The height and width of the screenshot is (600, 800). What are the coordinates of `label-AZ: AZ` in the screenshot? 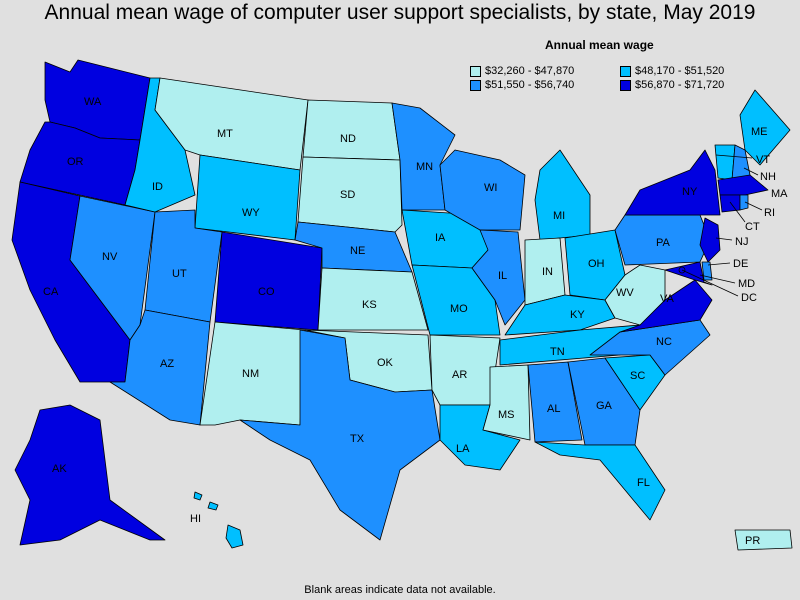 It's located at (167, 364).